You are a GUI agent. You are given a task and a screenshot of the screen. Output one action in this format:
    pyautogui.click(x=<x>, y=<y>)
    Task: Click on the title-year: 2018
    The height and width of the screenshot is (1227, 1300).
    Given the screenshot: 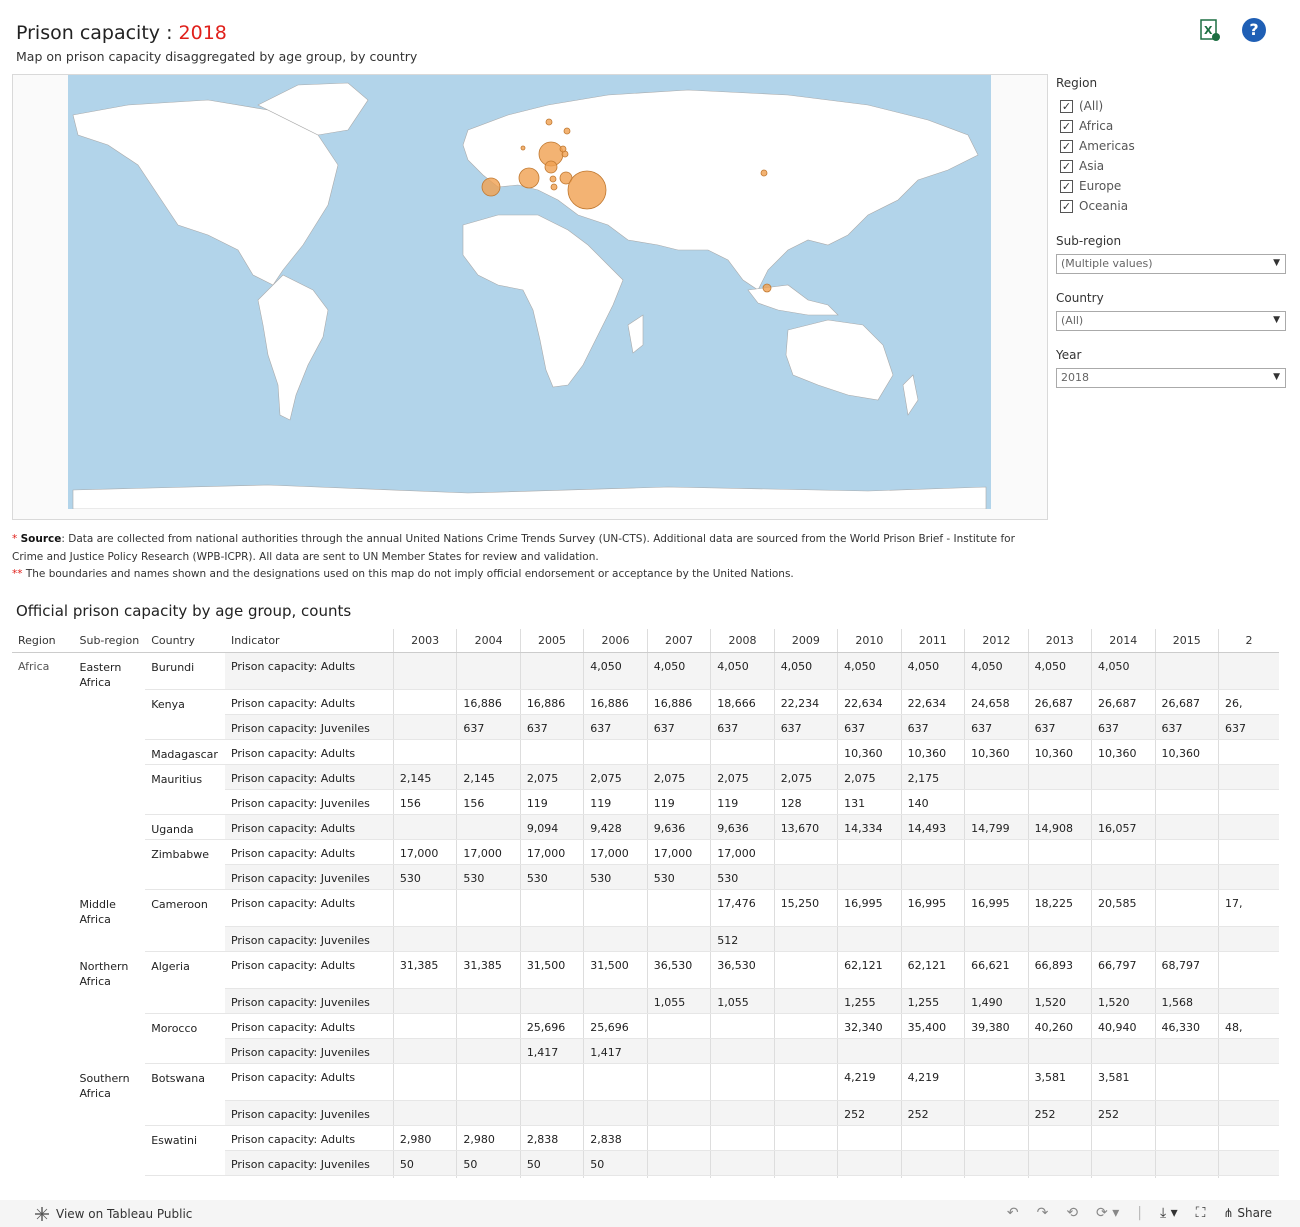 What is the action you would take?
    pyautogui.click(x=202, y=33)
    